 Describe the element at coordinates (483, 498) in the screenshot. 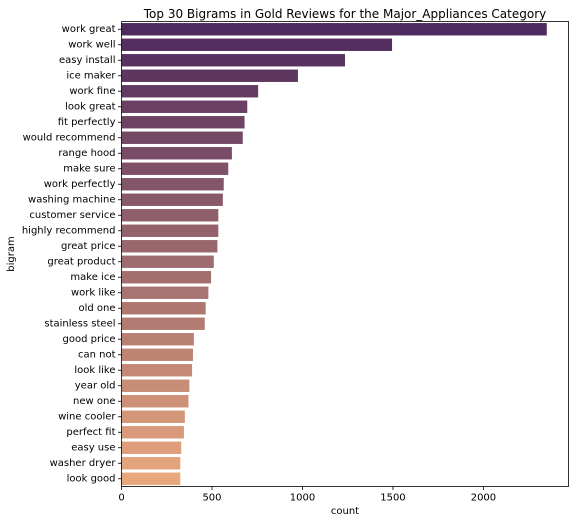

I see `x-tick-label: 2000` at that location.